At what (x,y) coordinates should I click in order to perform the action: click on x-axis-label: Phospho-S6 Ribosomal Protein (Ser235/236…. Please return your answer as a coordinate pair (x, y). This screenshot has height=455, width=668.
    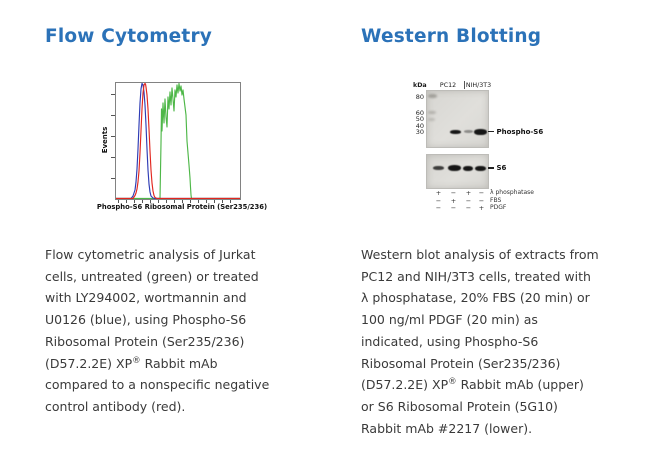
    Looking at the image, I should click on (182, 207).